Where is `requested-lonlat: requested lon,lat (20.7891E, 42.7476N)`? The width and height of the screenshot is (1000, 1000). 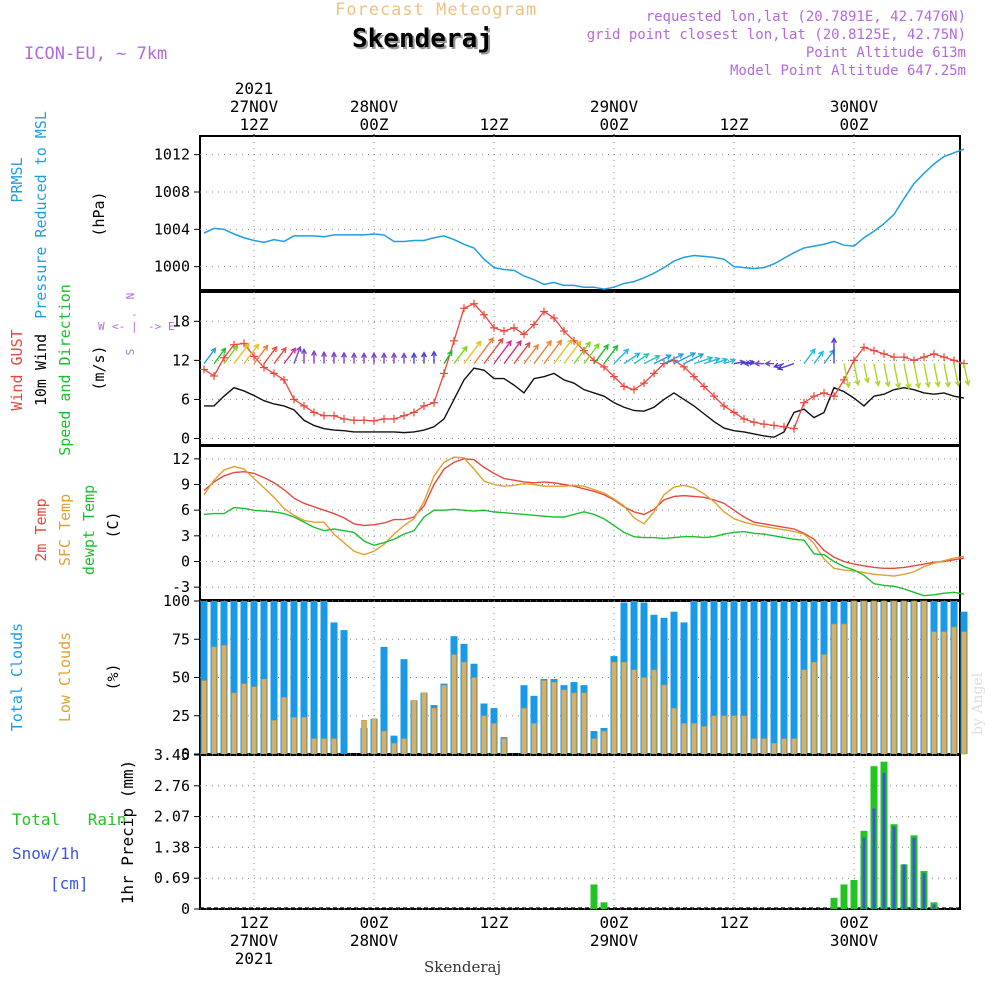
requested-lonlat: requested lon,lat (20.7891E, 42.7476N) is located at coordinates (805, 17).